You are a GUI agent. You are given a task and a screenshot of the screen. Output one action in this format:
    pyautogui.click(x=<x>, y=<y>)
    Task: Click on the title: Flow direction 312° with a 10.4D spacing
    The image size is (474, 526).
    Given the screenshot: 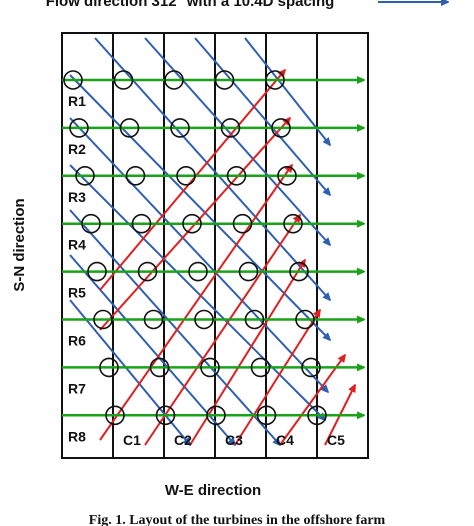 What is the action you would take?
    pyautogui.click(x=190, y=5)
    